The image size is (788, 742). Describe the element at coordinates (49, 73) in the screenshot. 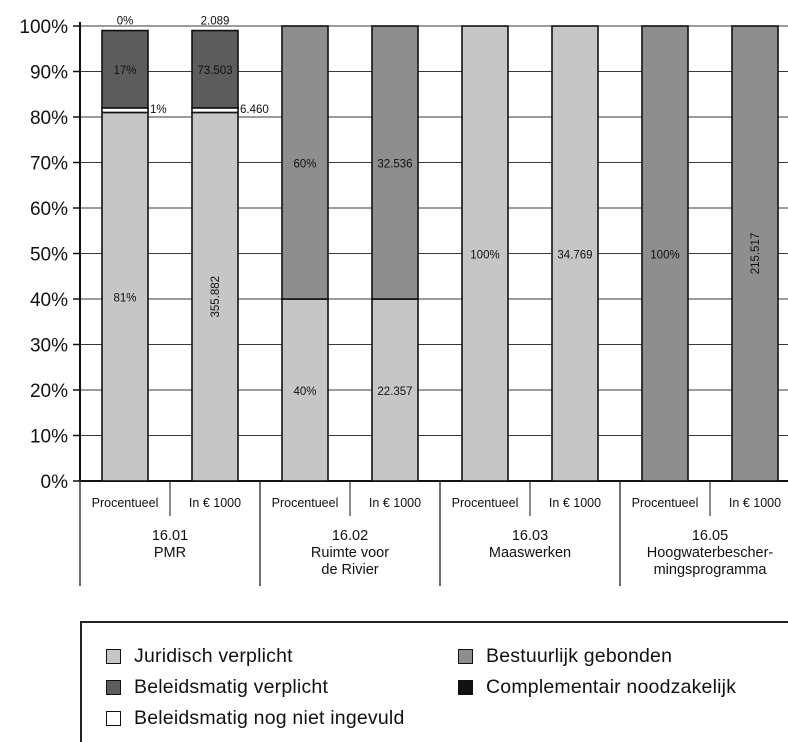

I see `y-tick-label: 90%` at that location.